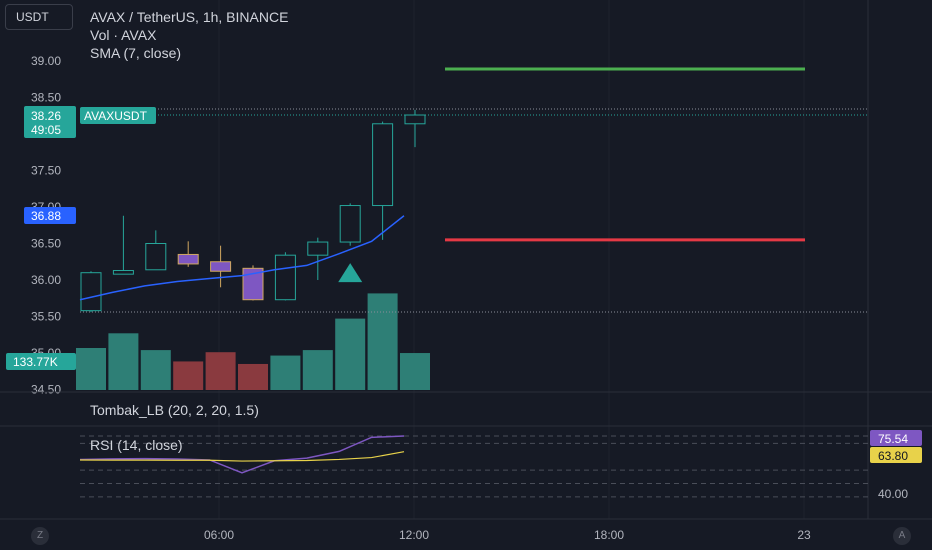 Image resolution: width=932 pixels, height=550 pixels. I want to click on rsi-ma-value: 63.80, so click(893, 456).